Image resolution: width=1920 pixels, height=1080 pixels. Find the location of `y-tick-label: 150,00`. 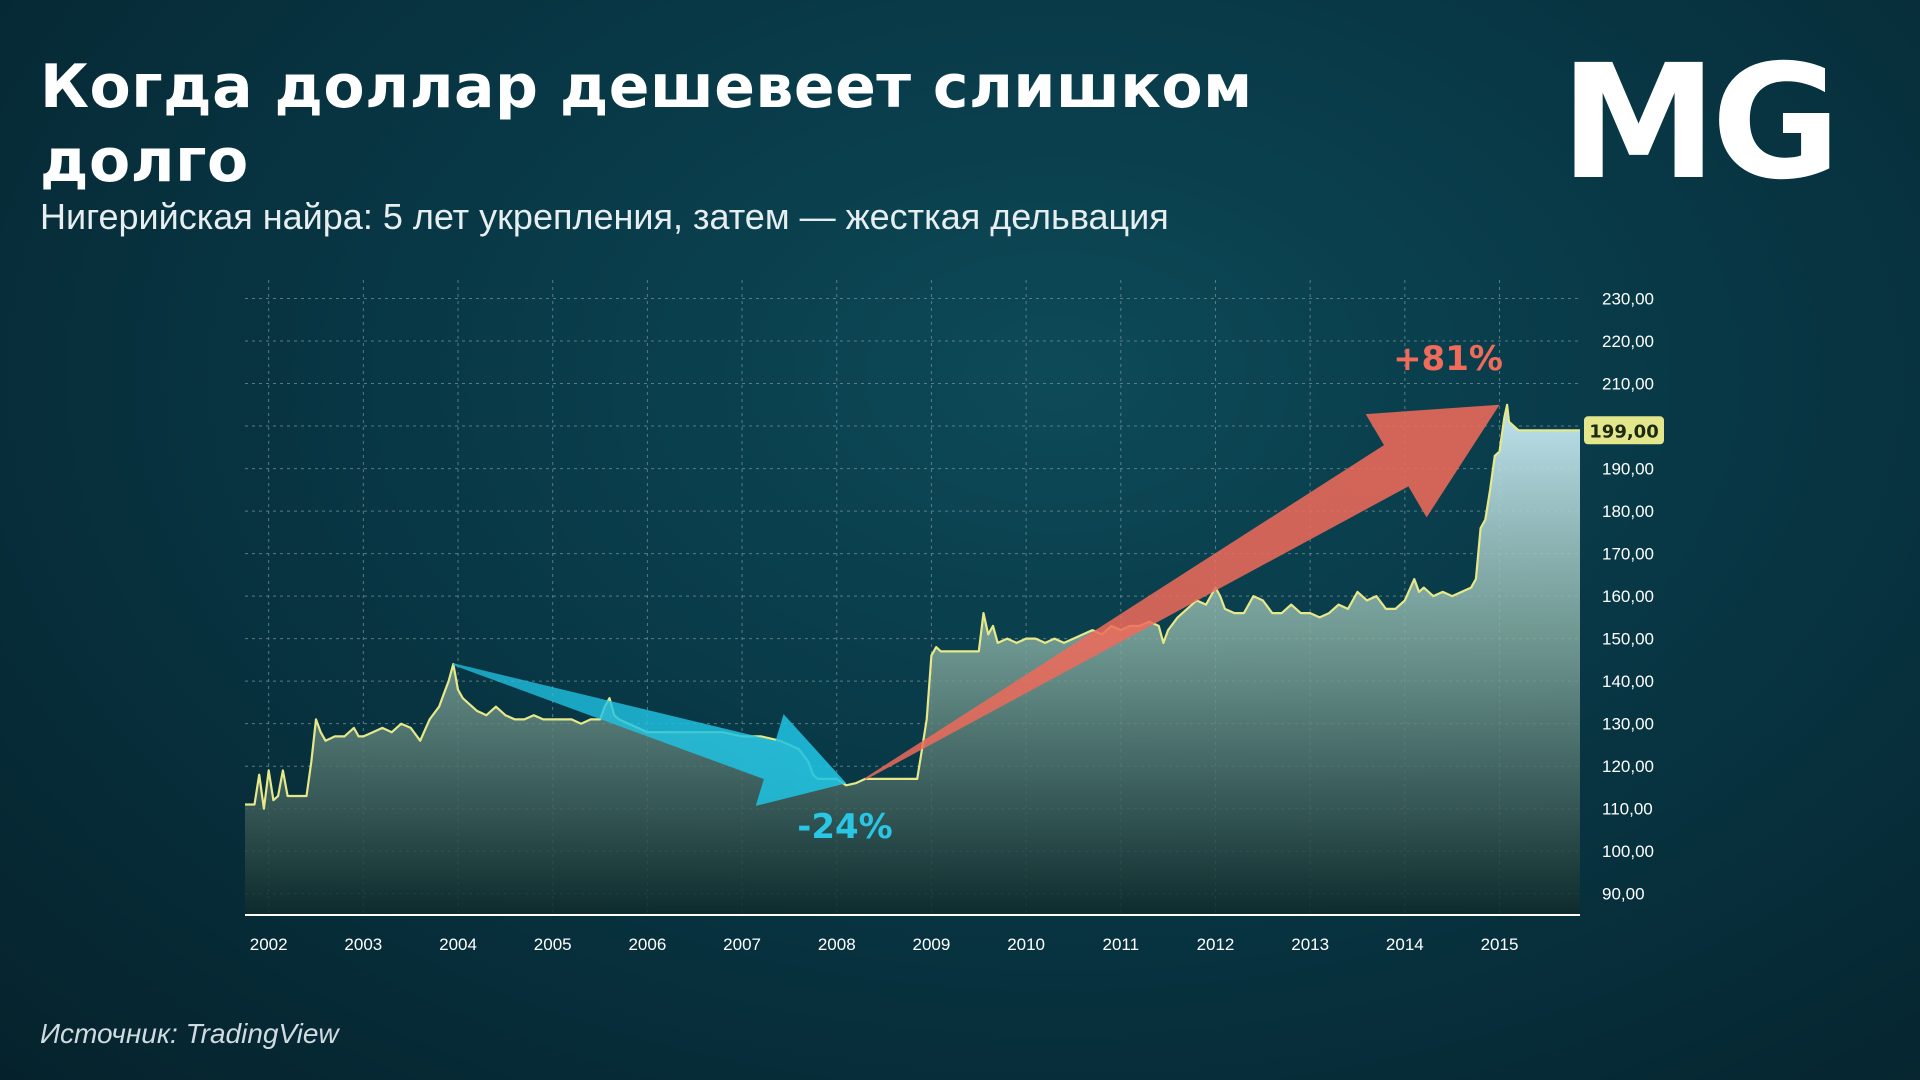

y-tick-label: 150,00 is located at coordinates (1628, 639).